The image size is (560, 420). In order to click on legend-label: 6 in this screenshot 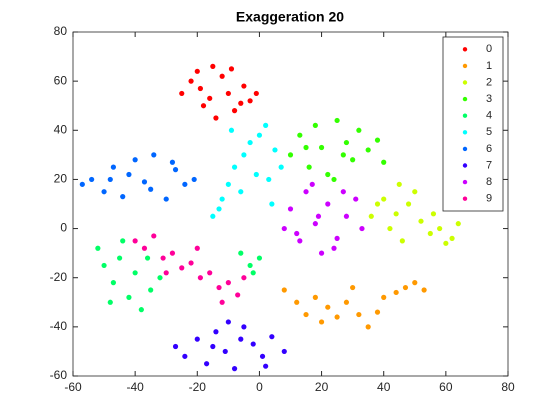, I will do `click(489, 149)`.